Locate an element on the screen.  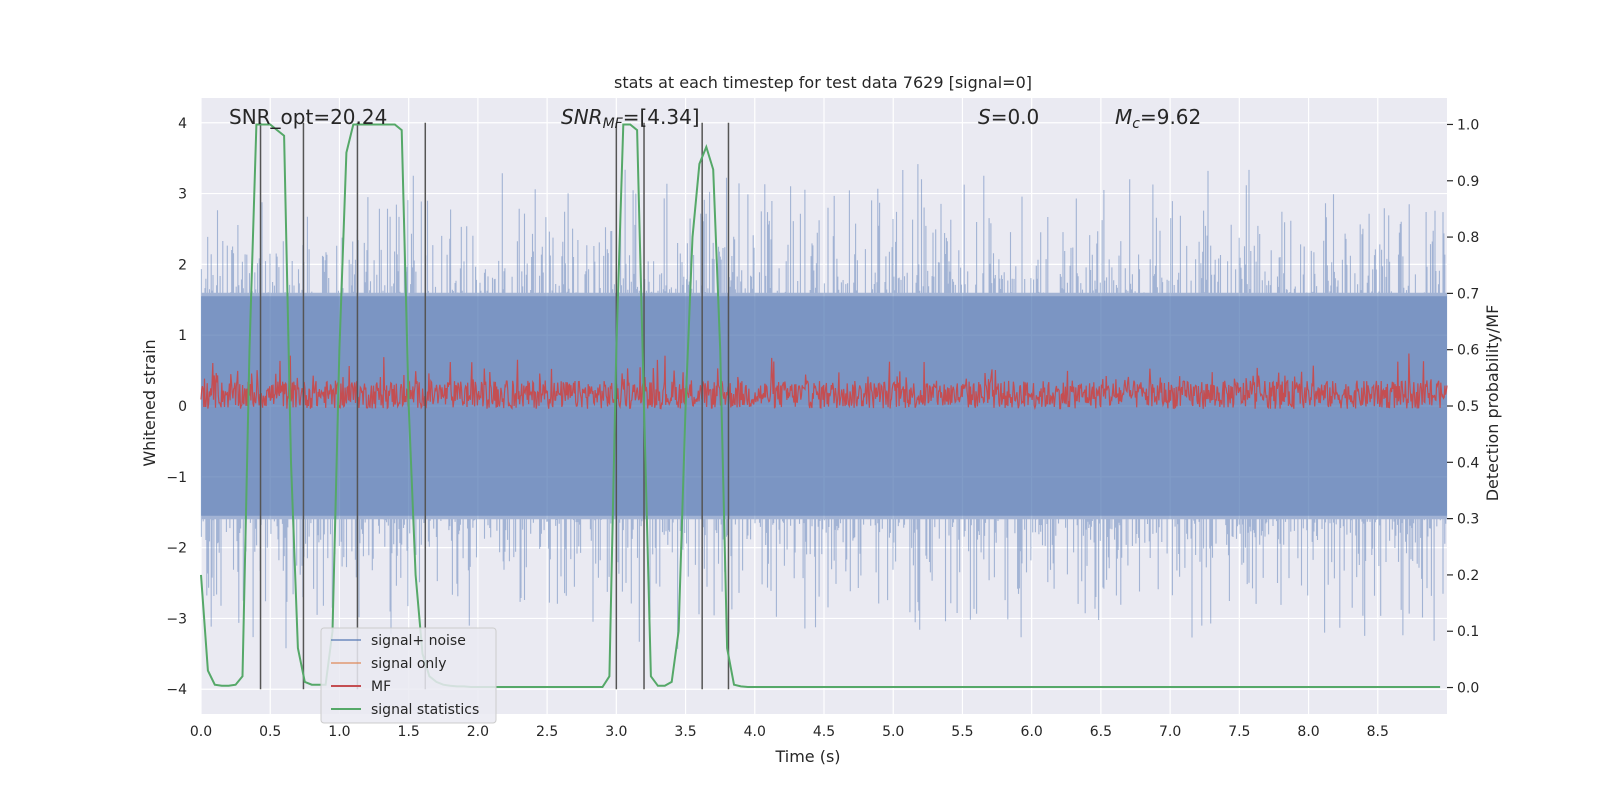
legend-label-mf: MF is located at coordinates (381, 687).